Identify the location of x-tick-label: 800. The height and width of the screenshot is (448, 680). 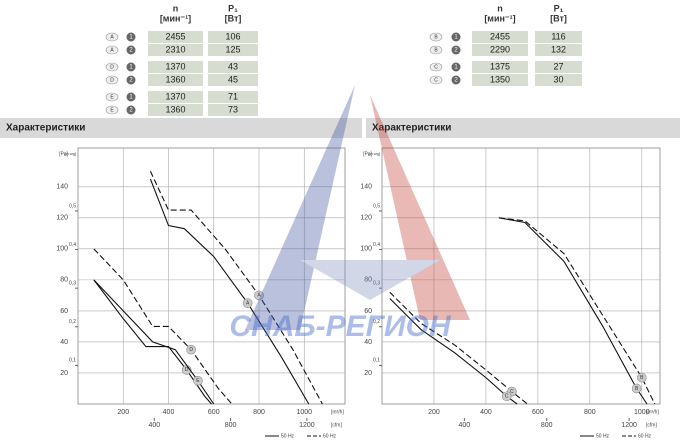
(590, 412).